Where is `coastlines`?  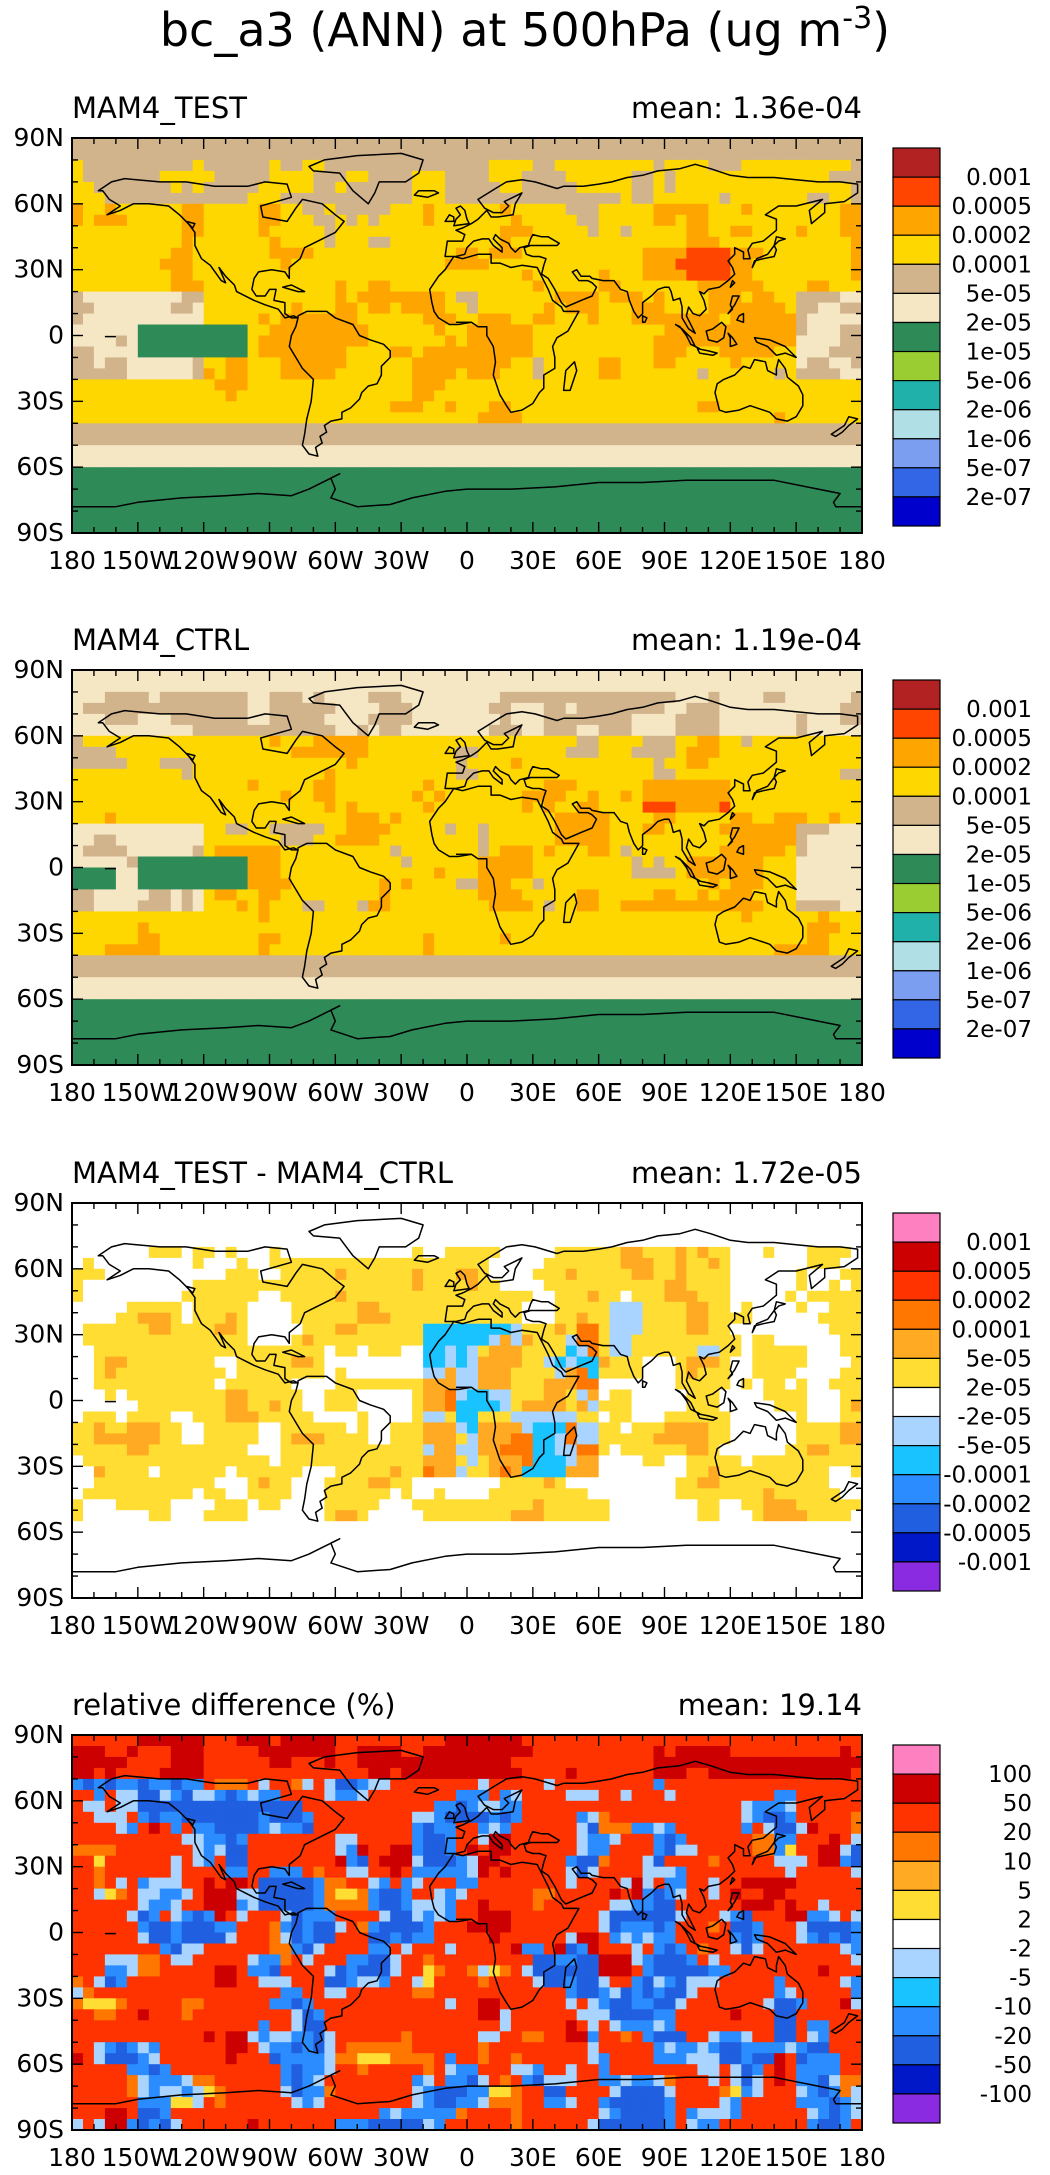 coastlines is located at coordinates (467, 1939).